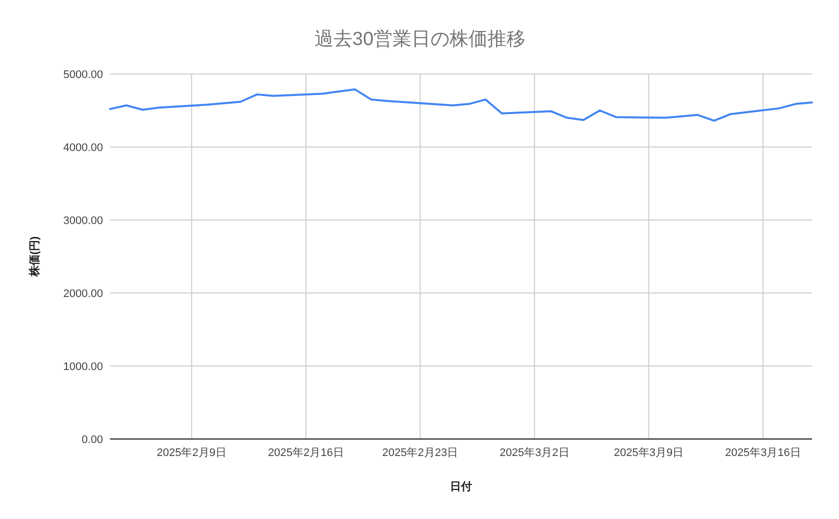 This screenshot has height=519, width=839. What do you see at coordinates (461, 487) in the screenshot?
I see `xlabel: 日付` at bounding box center [461, 487].